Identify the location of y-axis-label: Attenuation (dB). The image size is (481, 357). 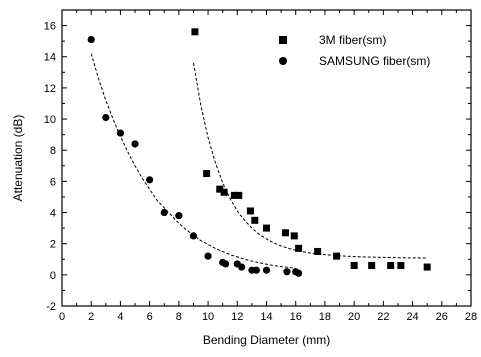
(18, 158).